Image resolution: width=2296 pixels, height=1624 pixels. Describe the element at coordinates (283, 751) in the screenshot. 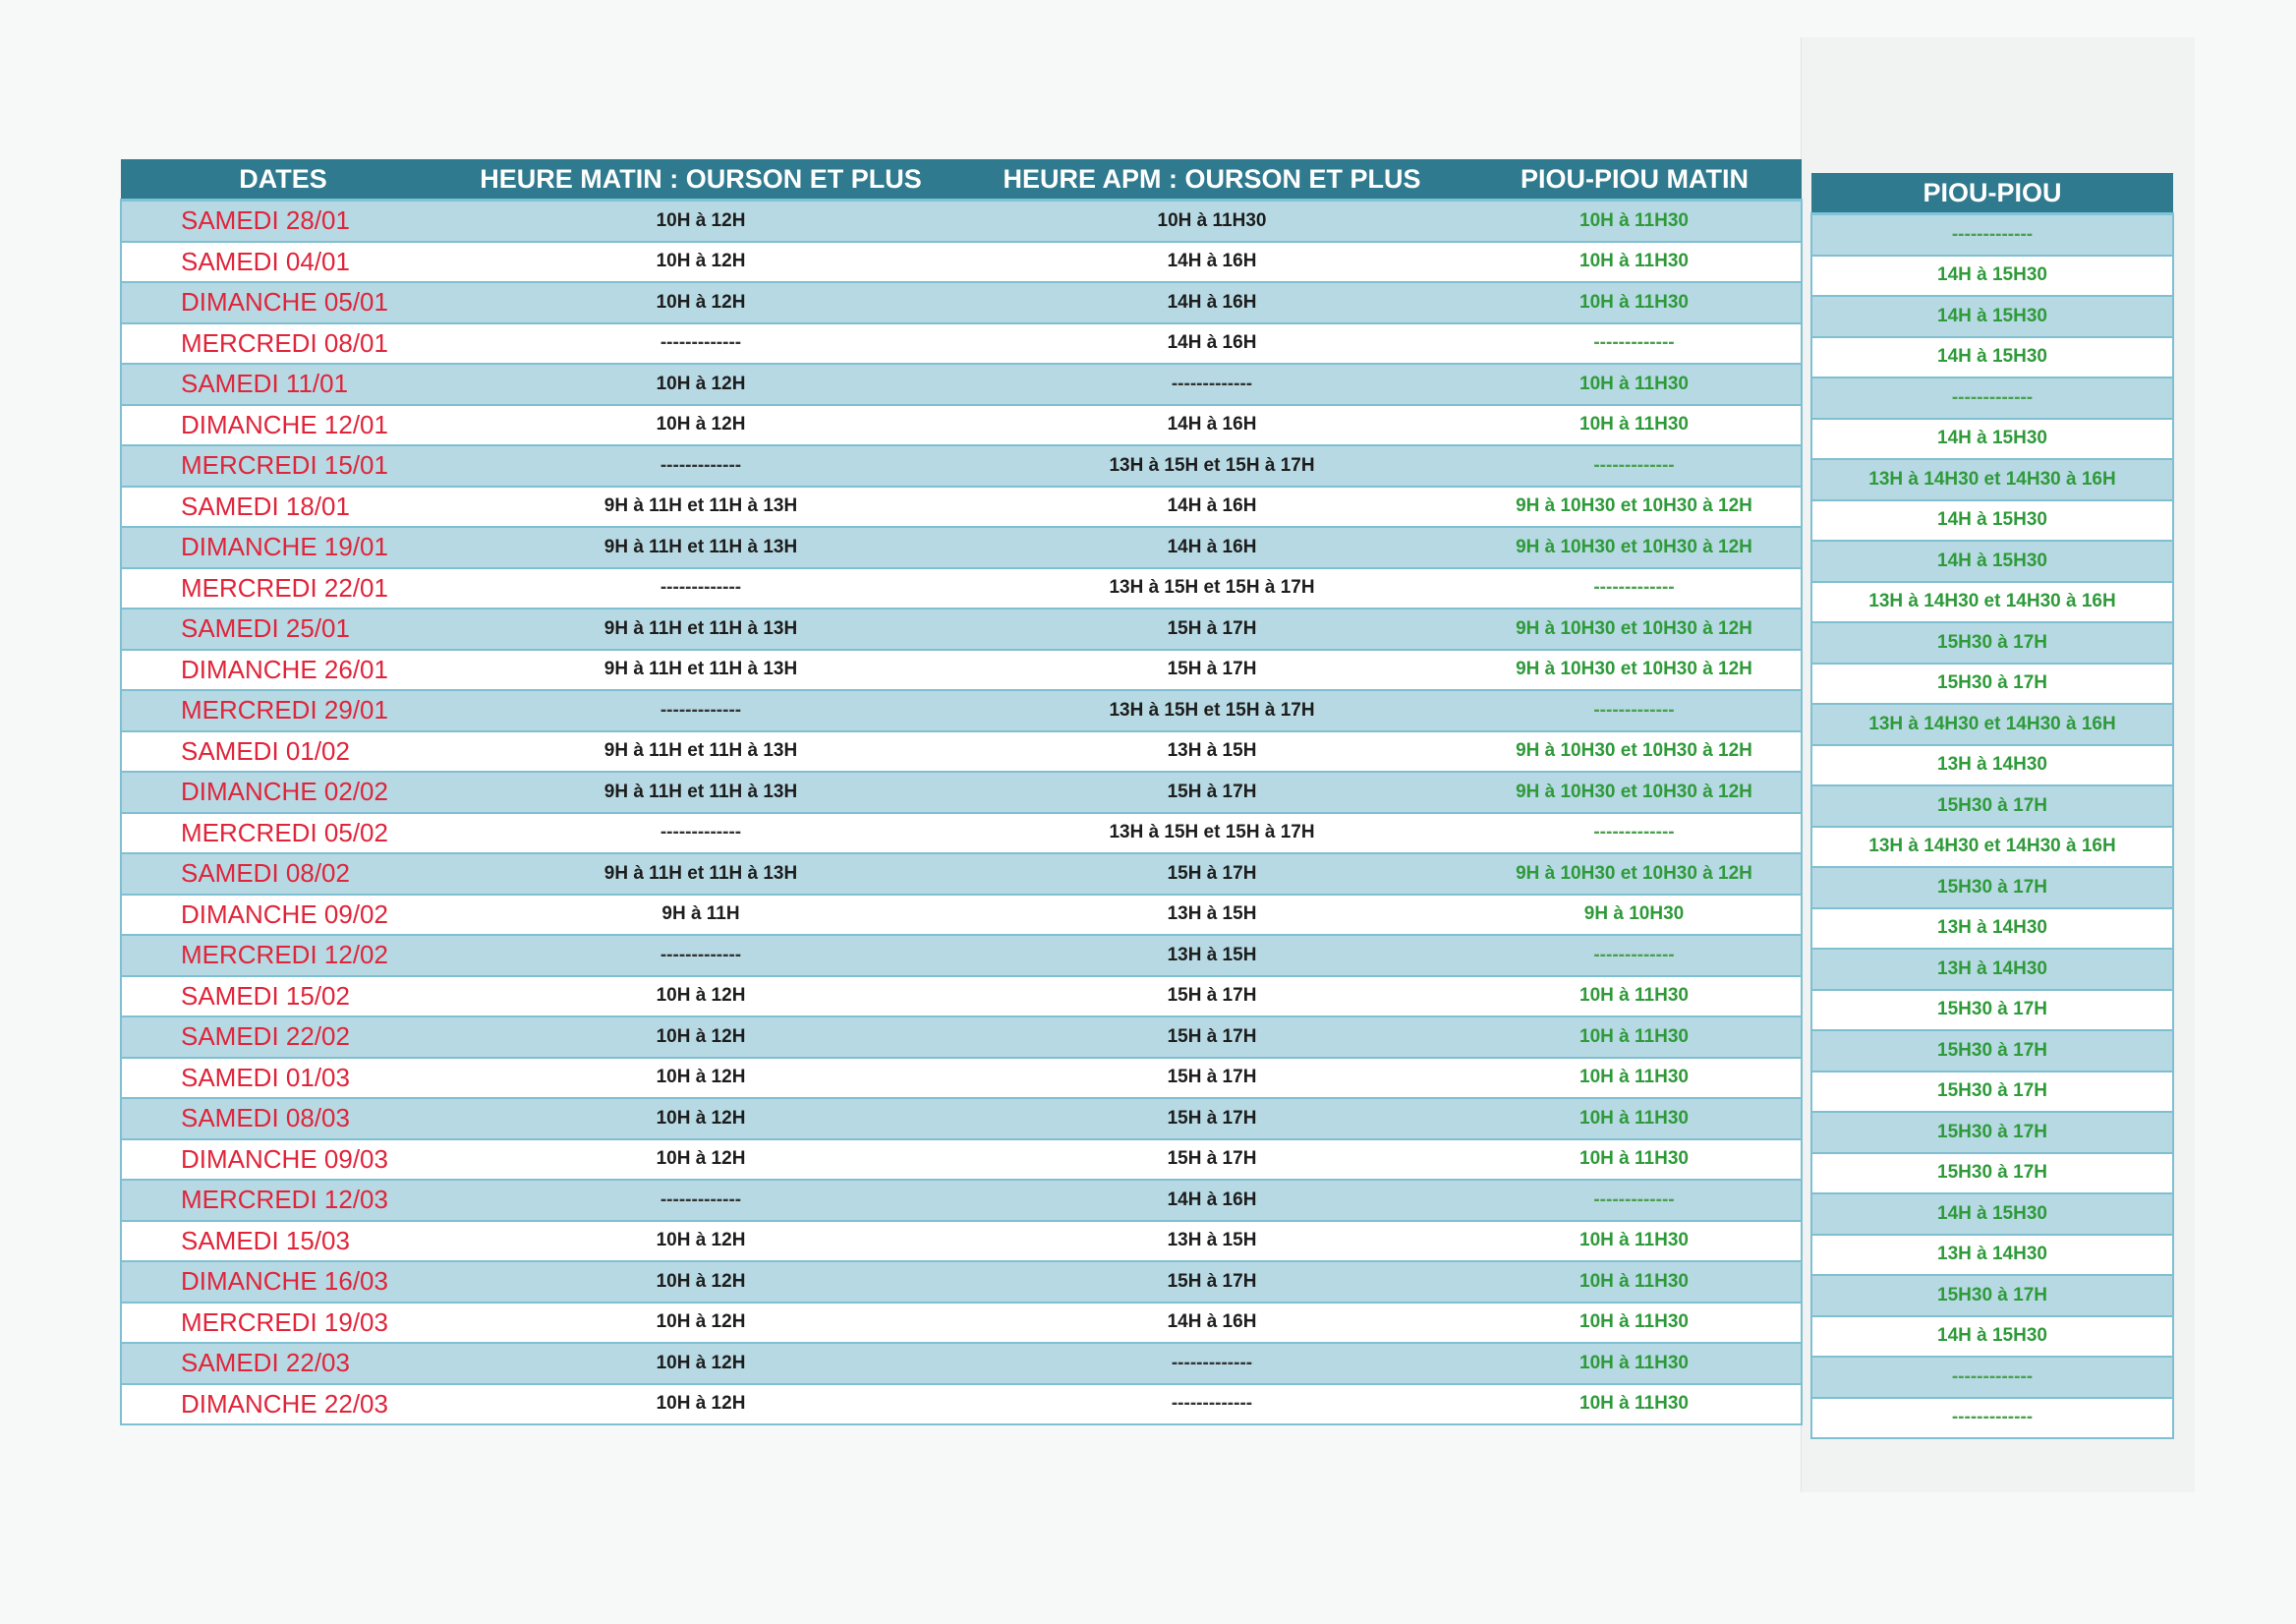

I see `date-cell: SAMEDI 01/02` at that location.